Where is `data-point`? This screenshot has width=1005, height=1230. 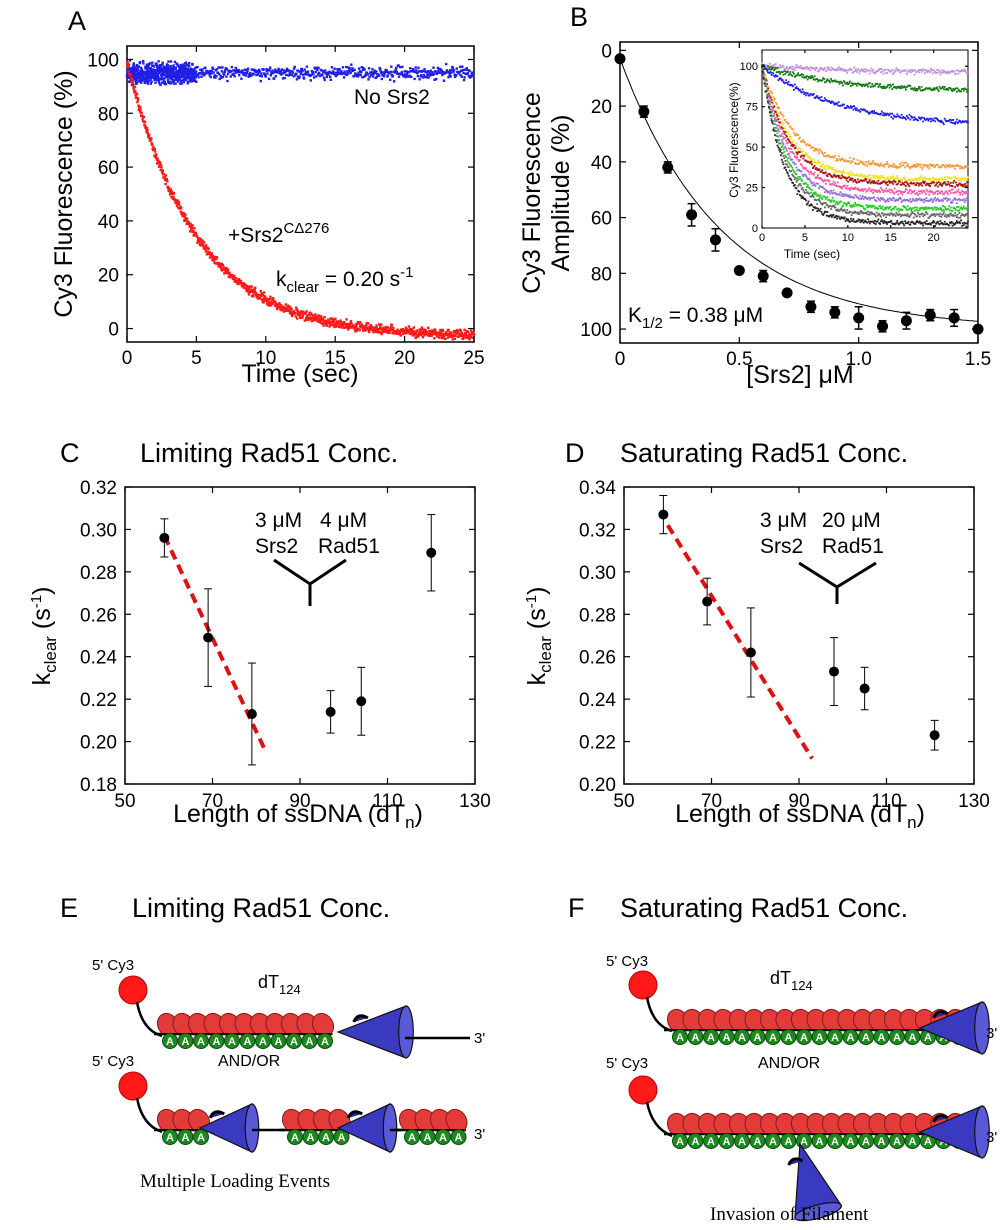 data-point is located at coordinates (251, 713).